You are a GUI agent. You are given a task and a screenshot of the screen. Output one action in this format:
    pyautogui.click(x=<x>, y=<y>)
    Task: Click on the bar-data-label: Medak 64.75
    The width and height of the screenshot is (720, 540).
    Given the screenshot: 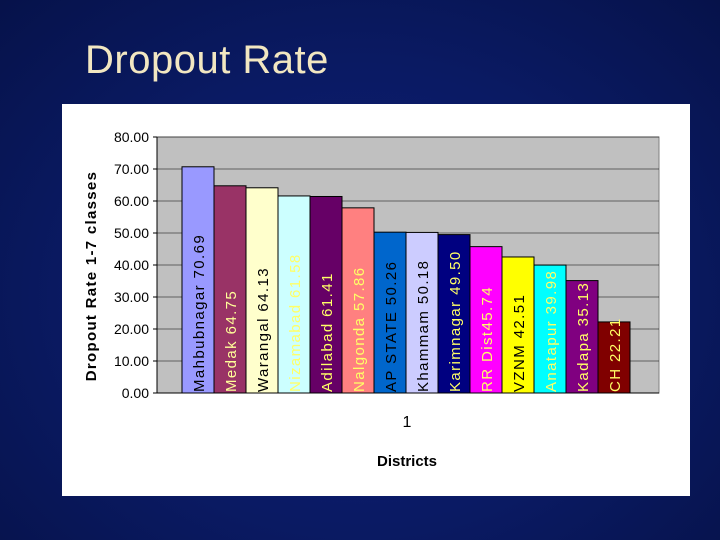 What is the action you would take?
    pyautogui.click(x=231, y=341)
    